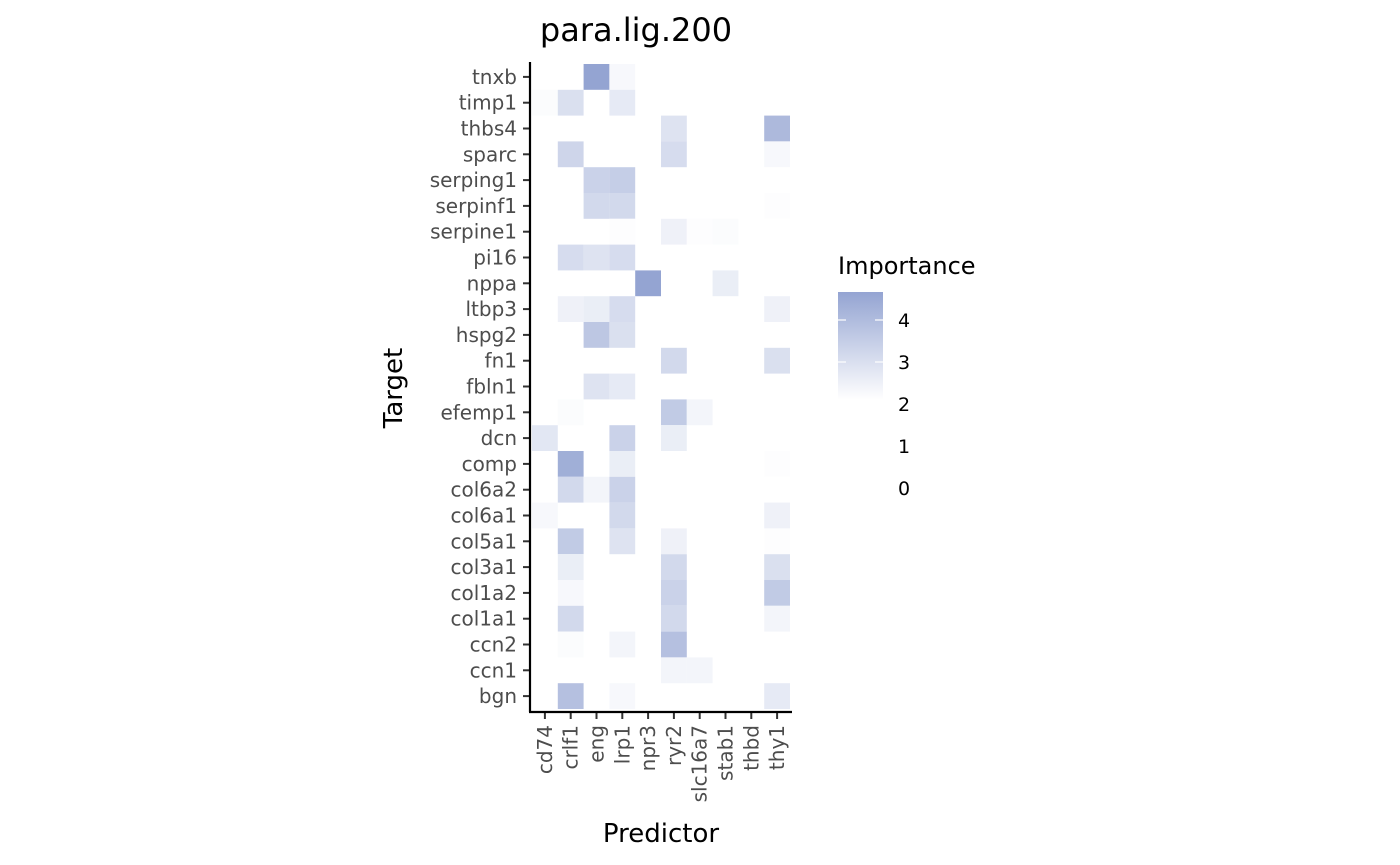 The image size is (1400, 865). What do you see at coordinates (860, 346) in the screenshot?
I see `legend-colorbar` at bounding box center [860, 346].